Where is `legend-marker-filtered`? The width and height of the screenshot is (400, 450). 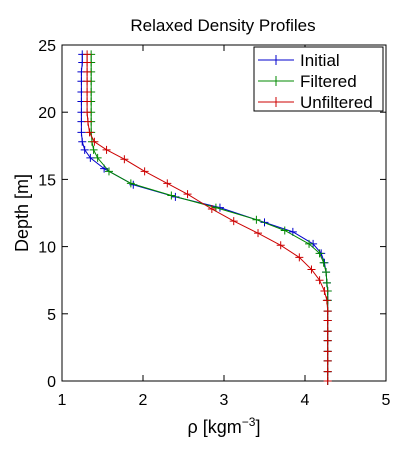 legend-marker-filtered is located at coordinates (276, 81).